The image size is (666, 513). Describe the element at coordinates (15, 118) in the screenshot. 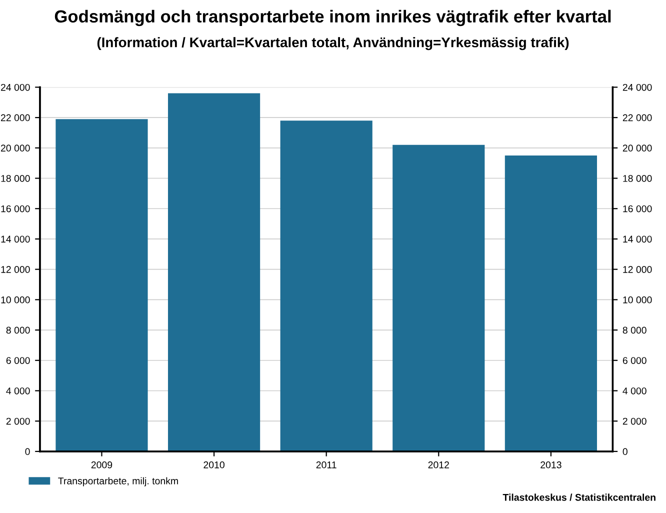

I see `y-tick-label: 22 000` at that location.